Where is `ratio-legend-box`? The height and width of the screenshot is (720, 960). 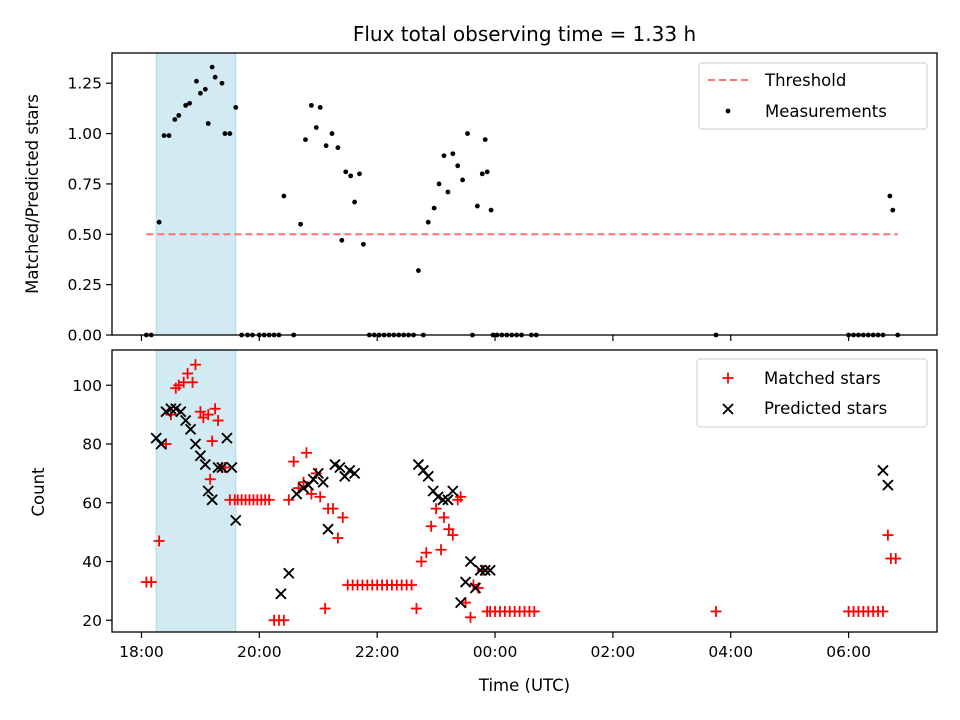
ratio-legend-box is located at coordinates (813, 96).